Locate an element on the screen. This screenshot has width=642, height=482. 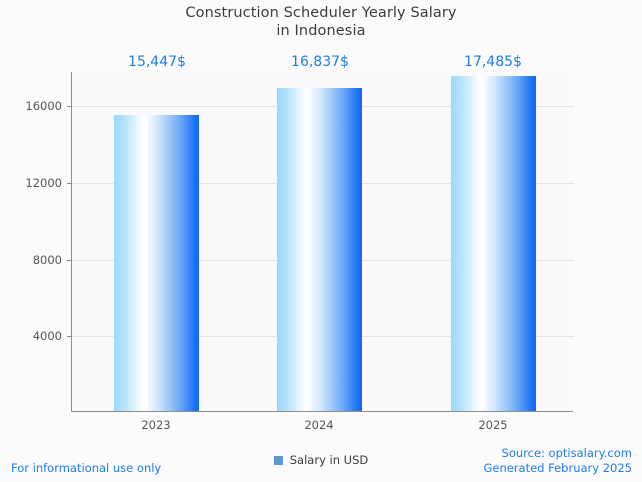
y-axis-tick-label-8000: 8000 is located at coordinates (47, 260).